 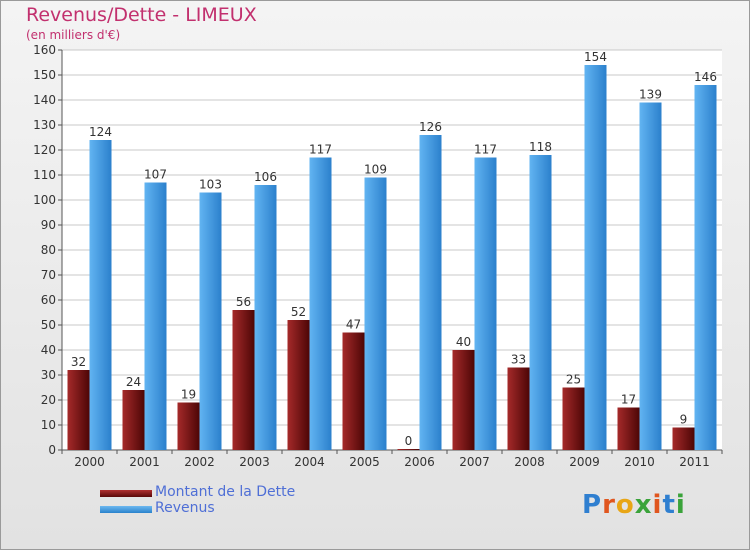 I want to click on chart-subtitle: (en milliers d'€), so click(x=73, y=35).